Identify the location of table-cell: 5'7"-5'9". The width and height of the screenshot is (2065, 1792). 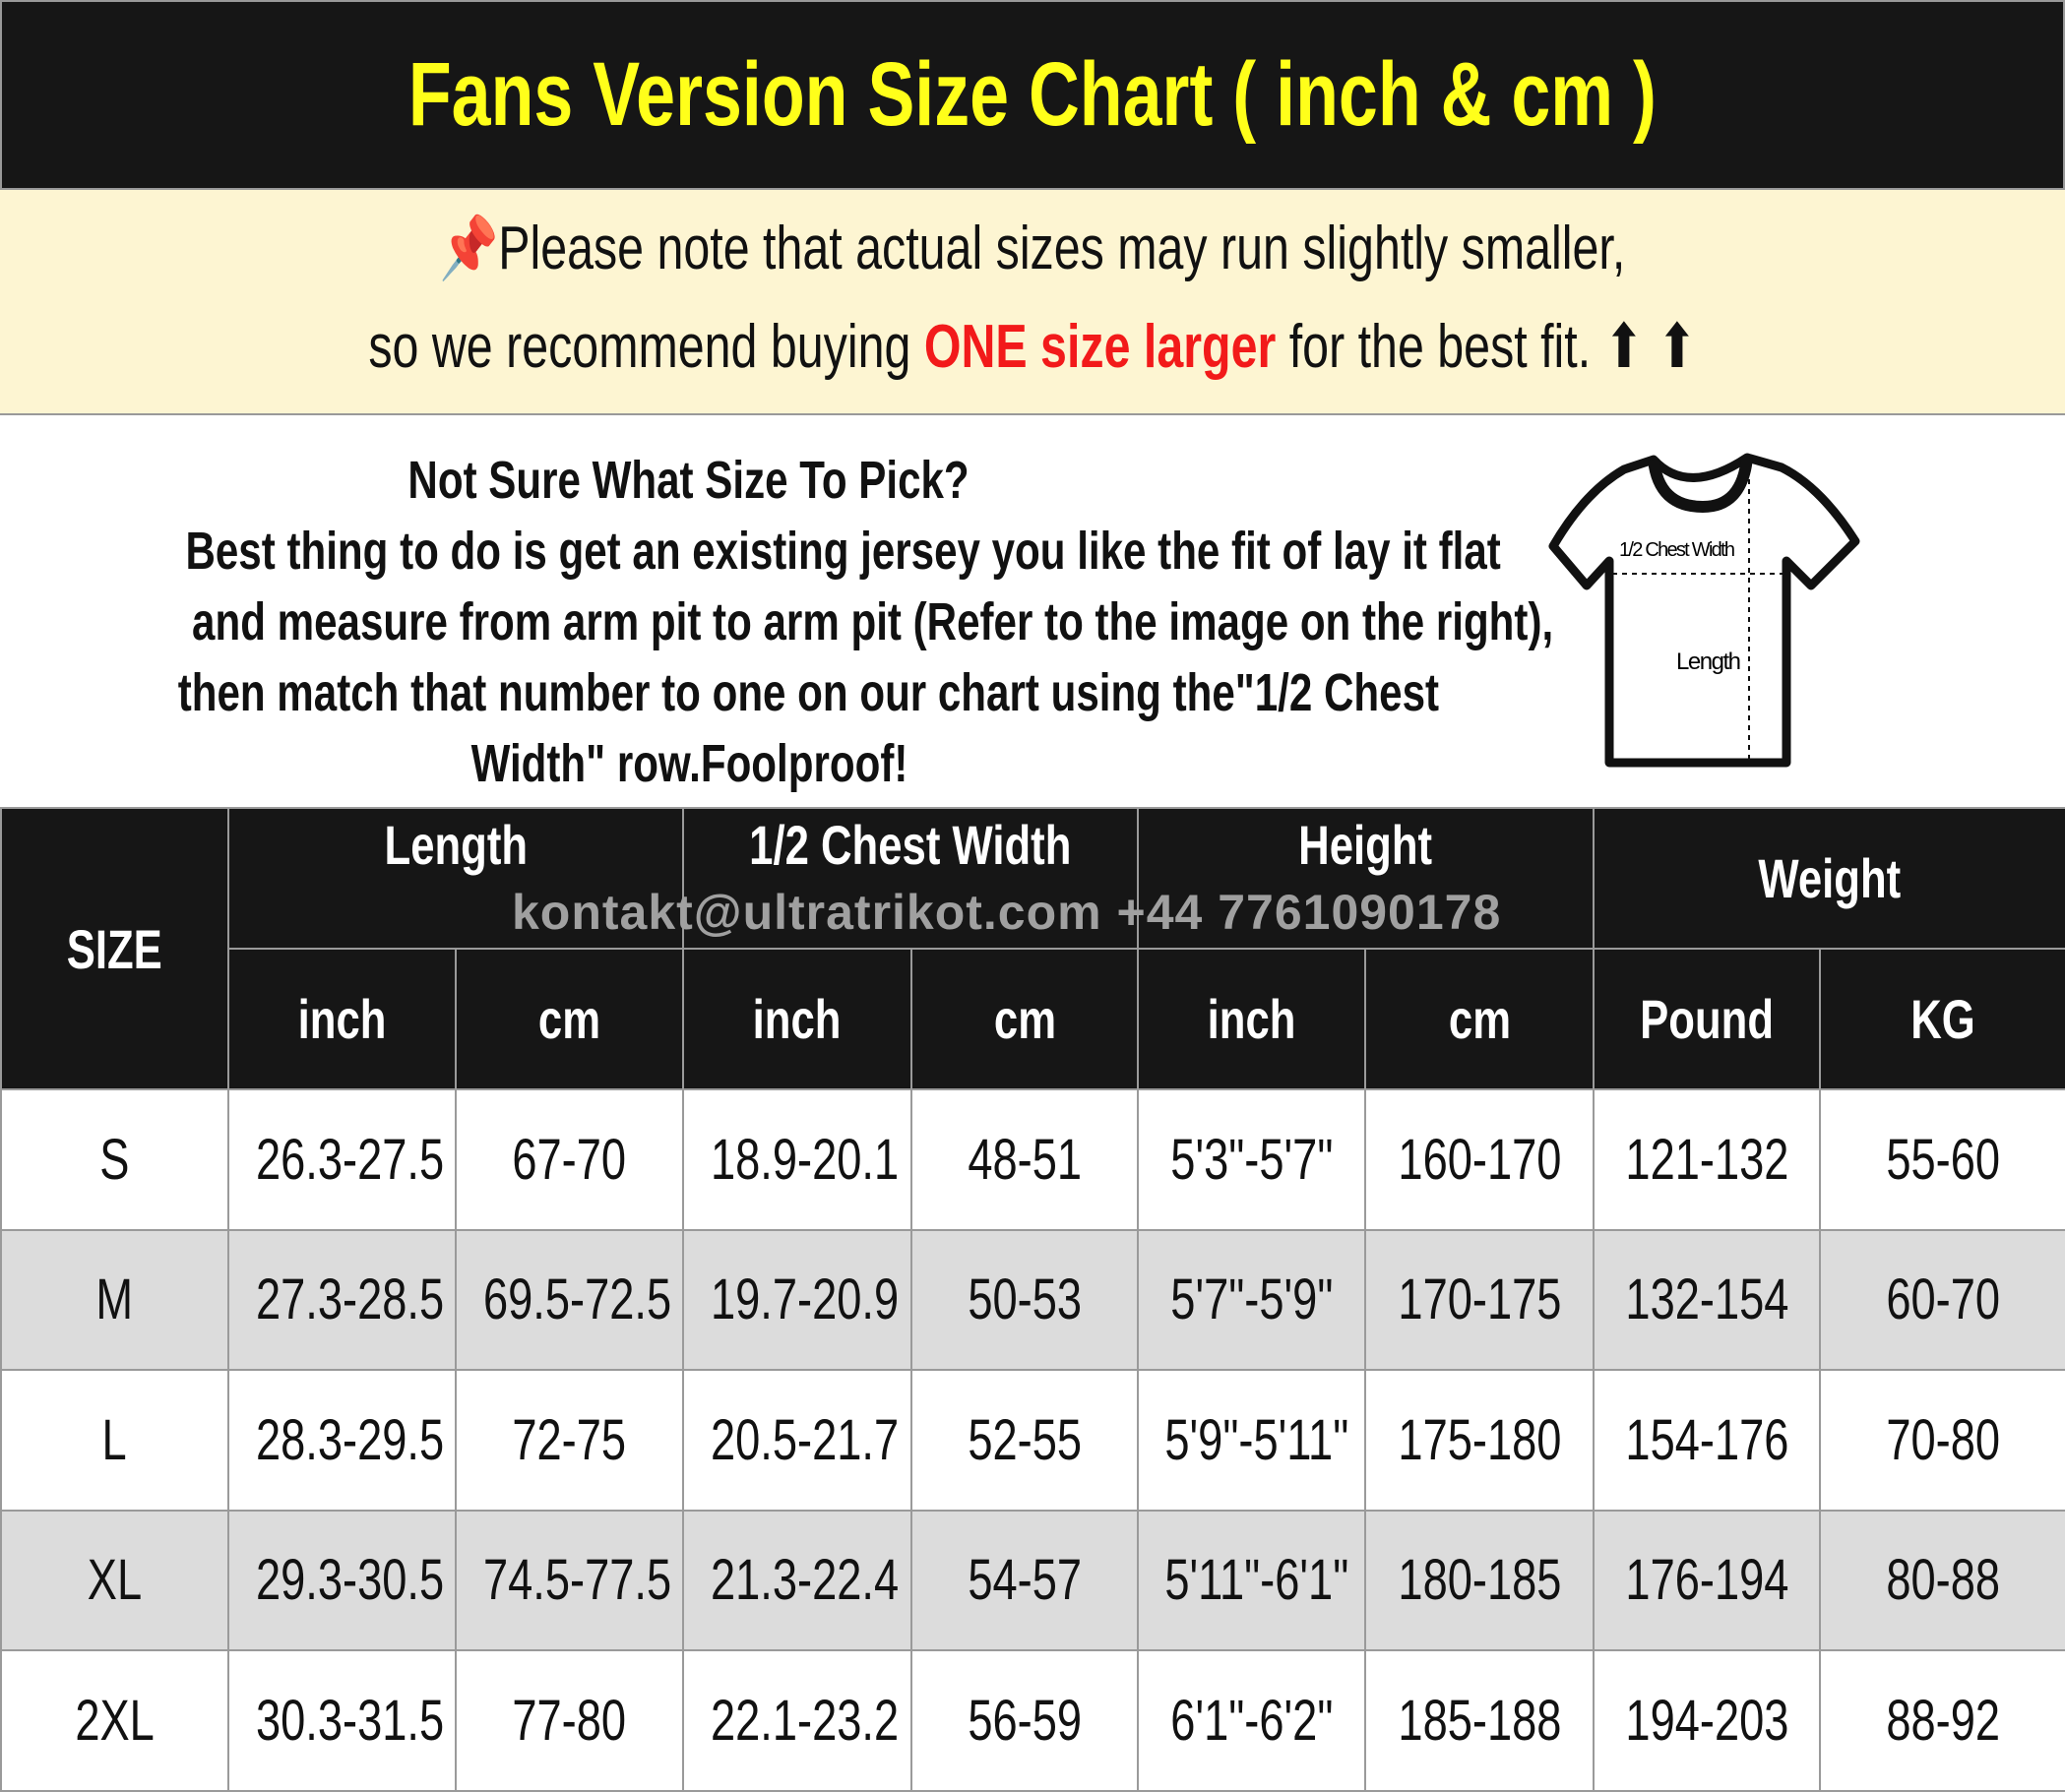
(1252, 1300).